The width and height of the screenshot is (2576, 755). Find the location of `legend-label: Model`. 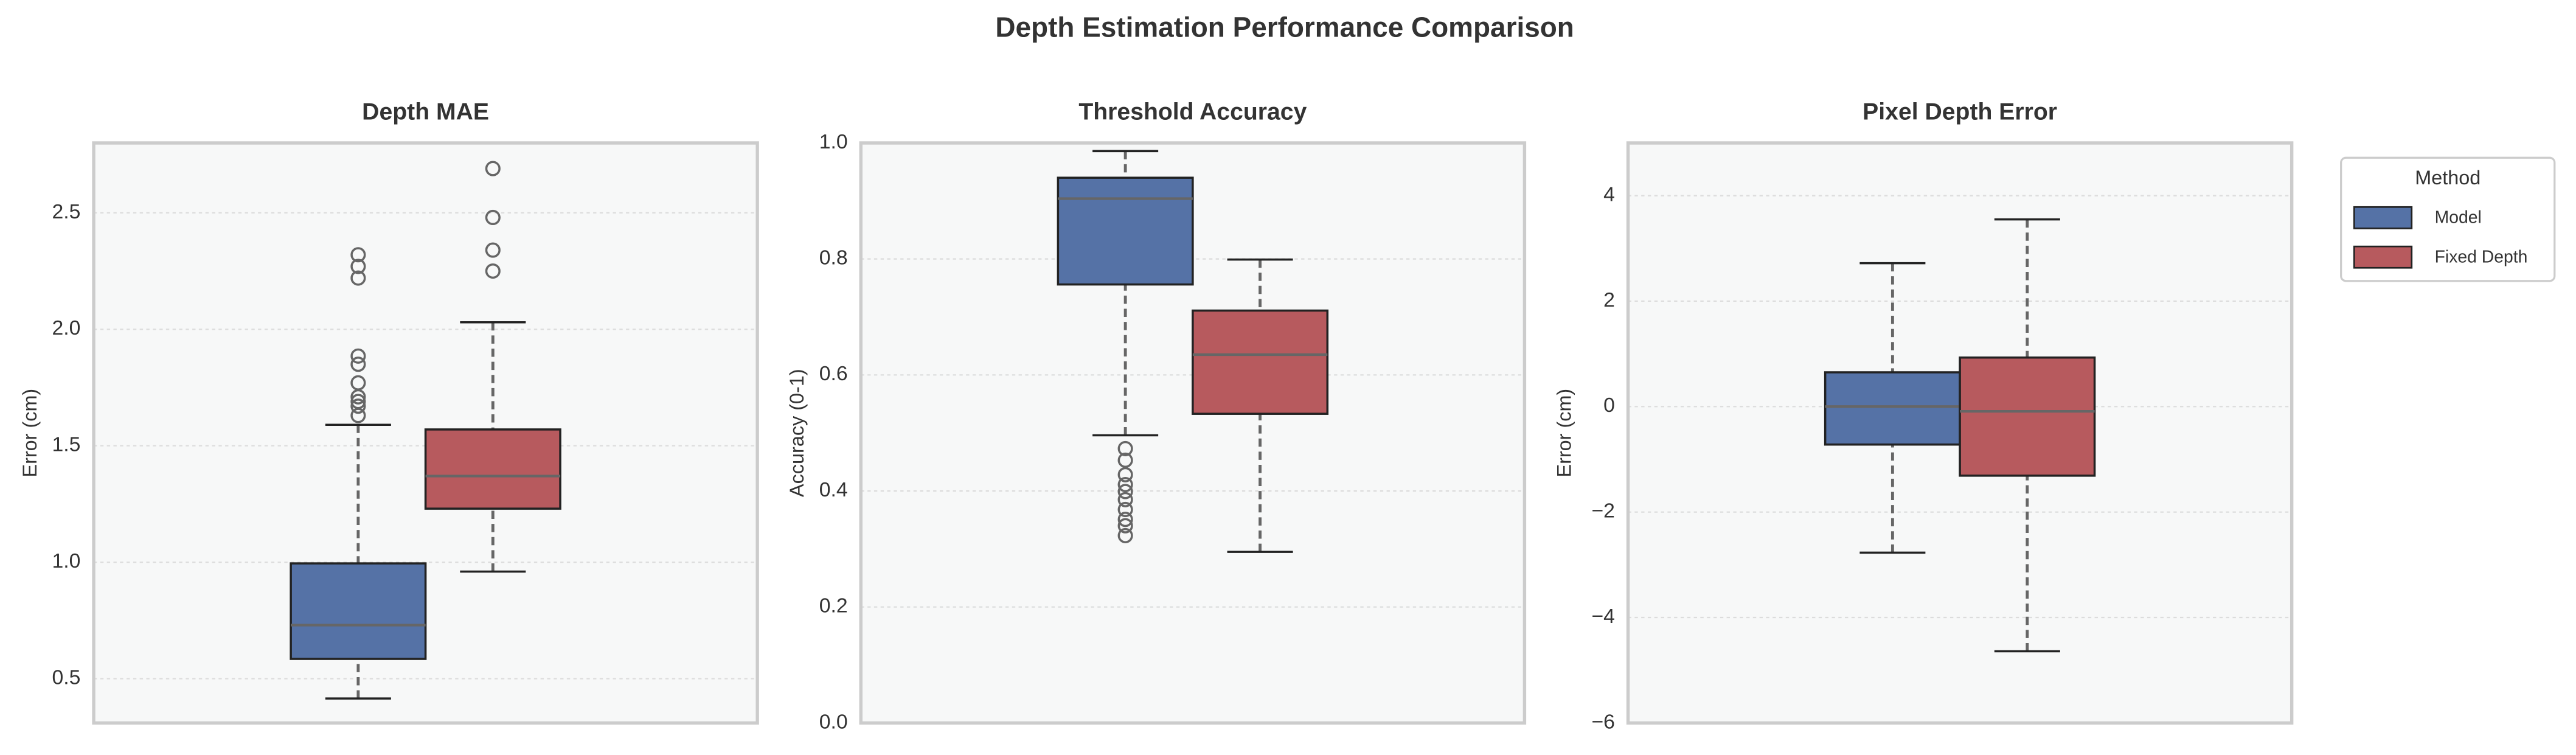

legend-label: Model is located at coordinates (2458, 218).